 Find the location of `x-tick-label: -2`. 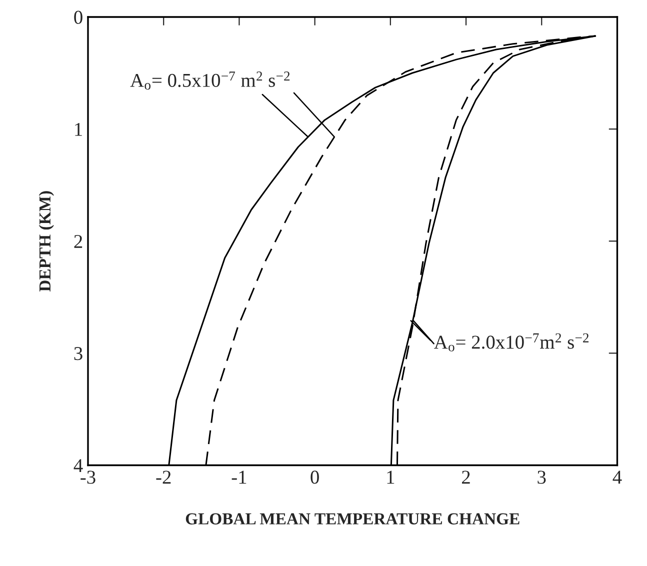

x-tick-label: -2 is located at coordinates (163, 477).